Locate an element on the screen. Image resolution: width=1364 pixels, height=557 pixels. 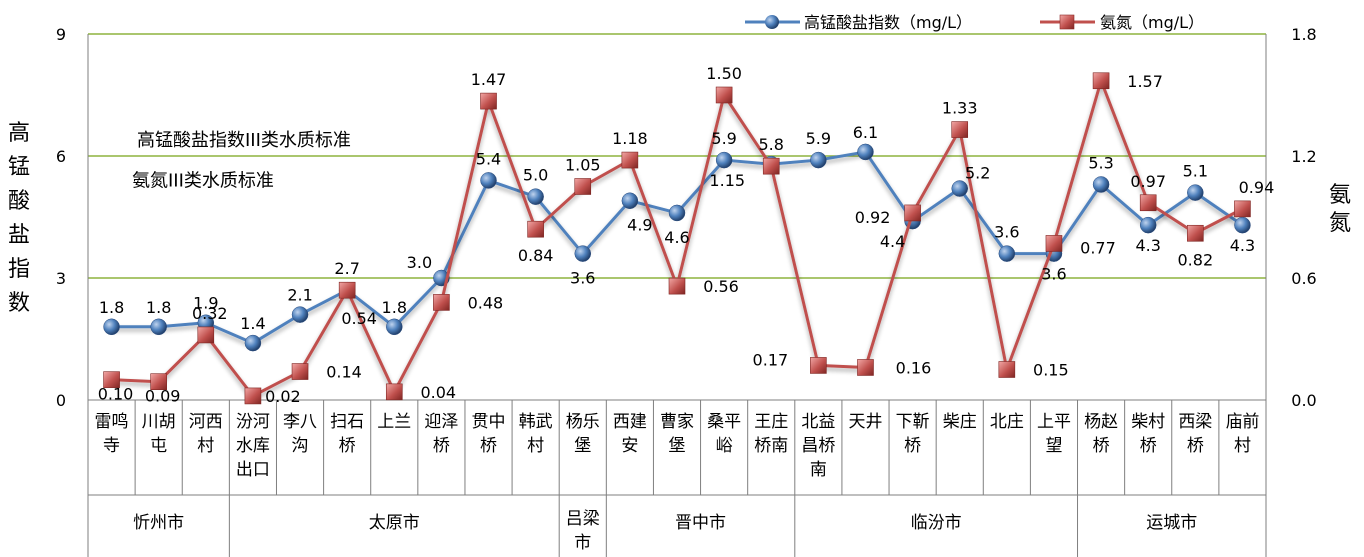
category-label: 李八 is located at coordinates (300, 422).